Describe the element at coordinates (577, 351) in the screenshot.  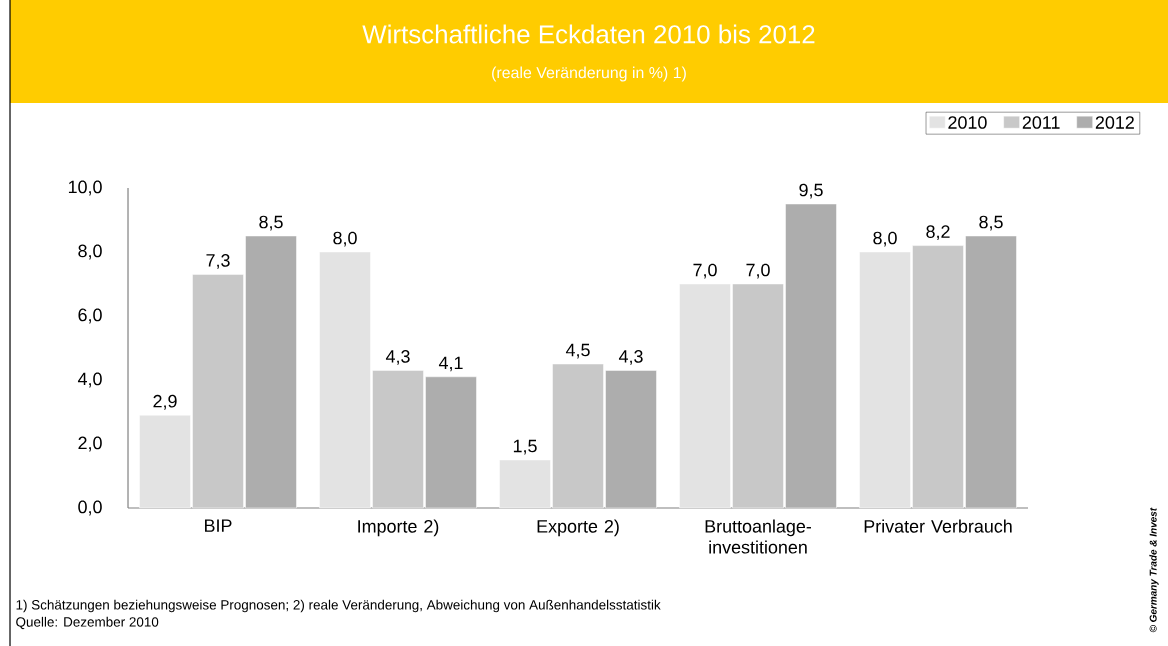
I see `data-label: 4,5` at that location.